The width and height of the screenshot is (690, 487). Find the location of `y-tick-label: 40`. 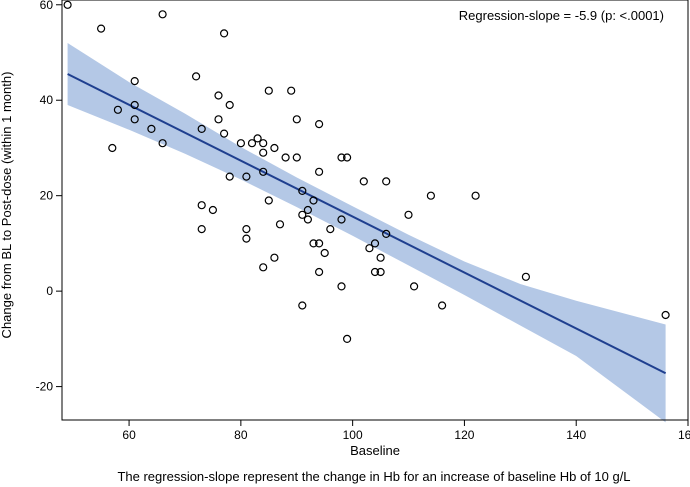

y-tick-label: 40 is located at coordinates (47, 100).